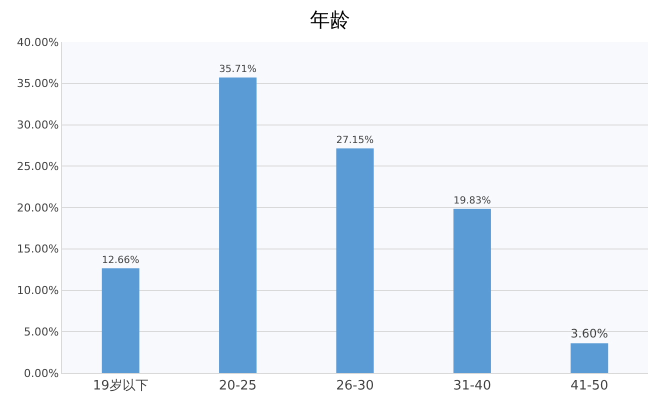 The height and width of the screenshot is (411, 660). What do you see at coordinates (41, 331) in the screenshot?
I see `y-tick-label: 5.00%` at bounding box center [41, 331].